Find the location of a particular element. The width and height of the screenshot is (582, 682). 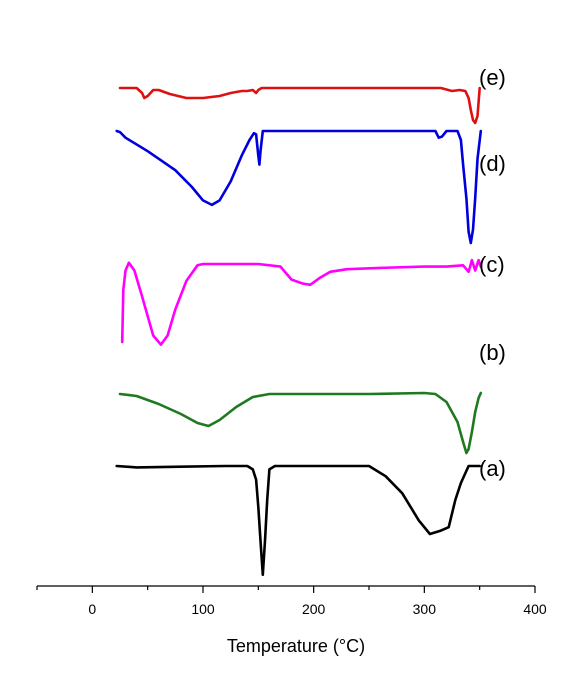

x-axis-ticks: 0 100 200 300 400 is located at coordinates (291, 601).